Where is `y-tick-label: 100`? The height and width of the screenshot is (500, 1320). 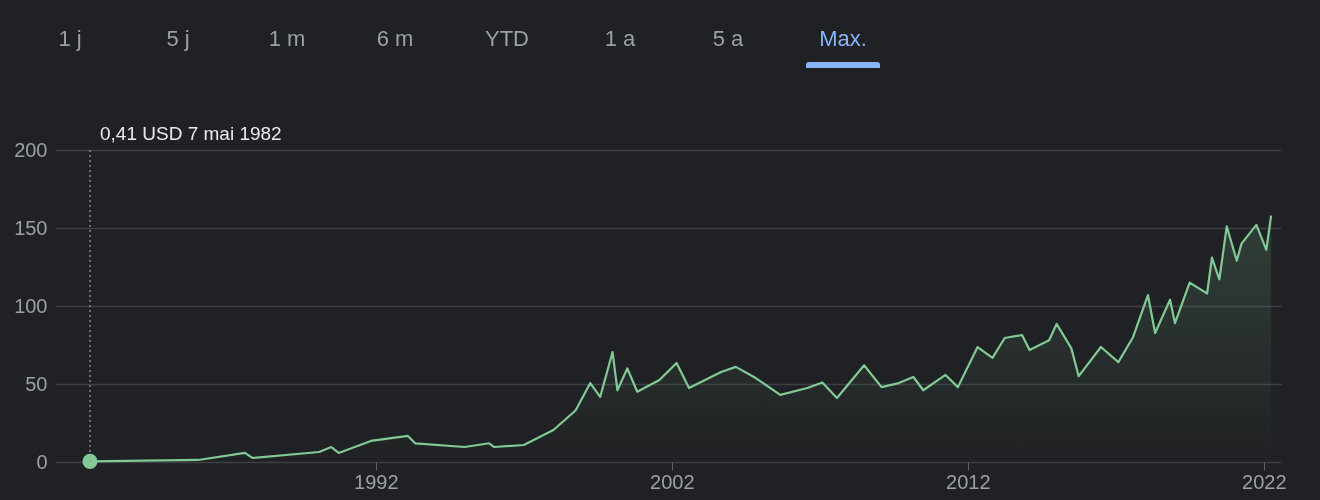
y-tick-label: 100 is located at coordinates (31, 305).